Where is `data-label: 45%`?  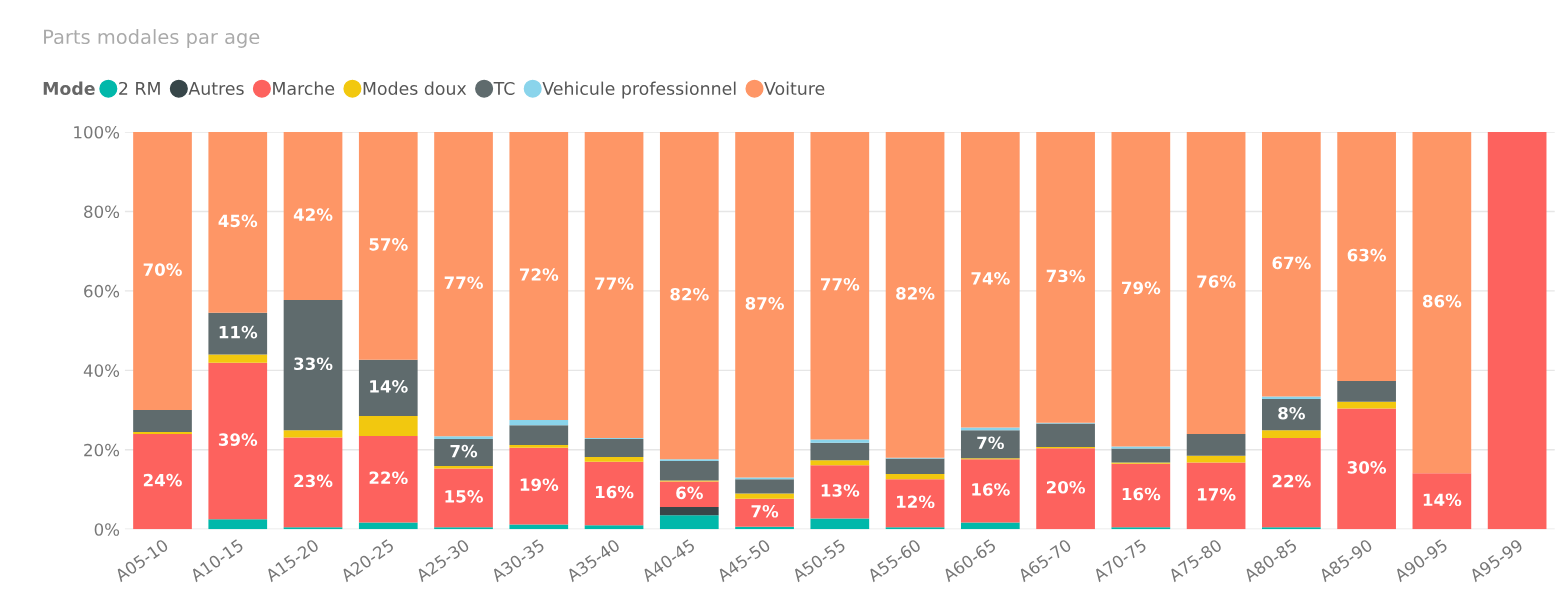
data-label: 45% is located at coordinates (238, 221).